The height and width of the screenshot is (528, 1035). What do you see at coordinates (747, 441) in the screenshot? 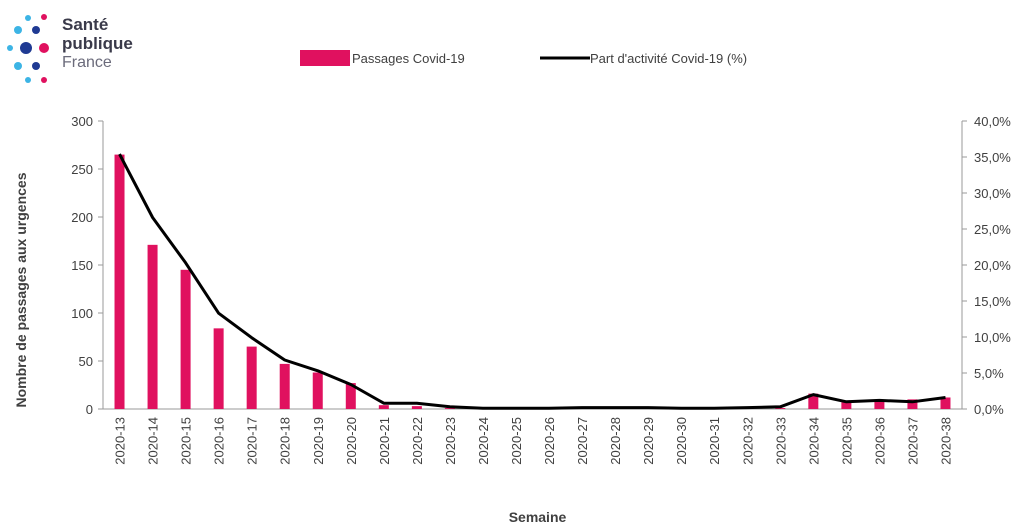
I see `x-tick-label: 2020-32` at bounding box center [747, 441].